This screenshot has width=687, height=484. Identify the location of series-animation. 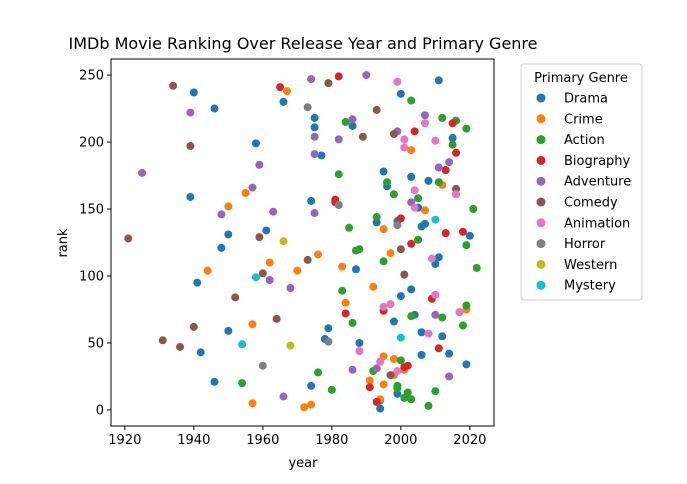
(409, 226).